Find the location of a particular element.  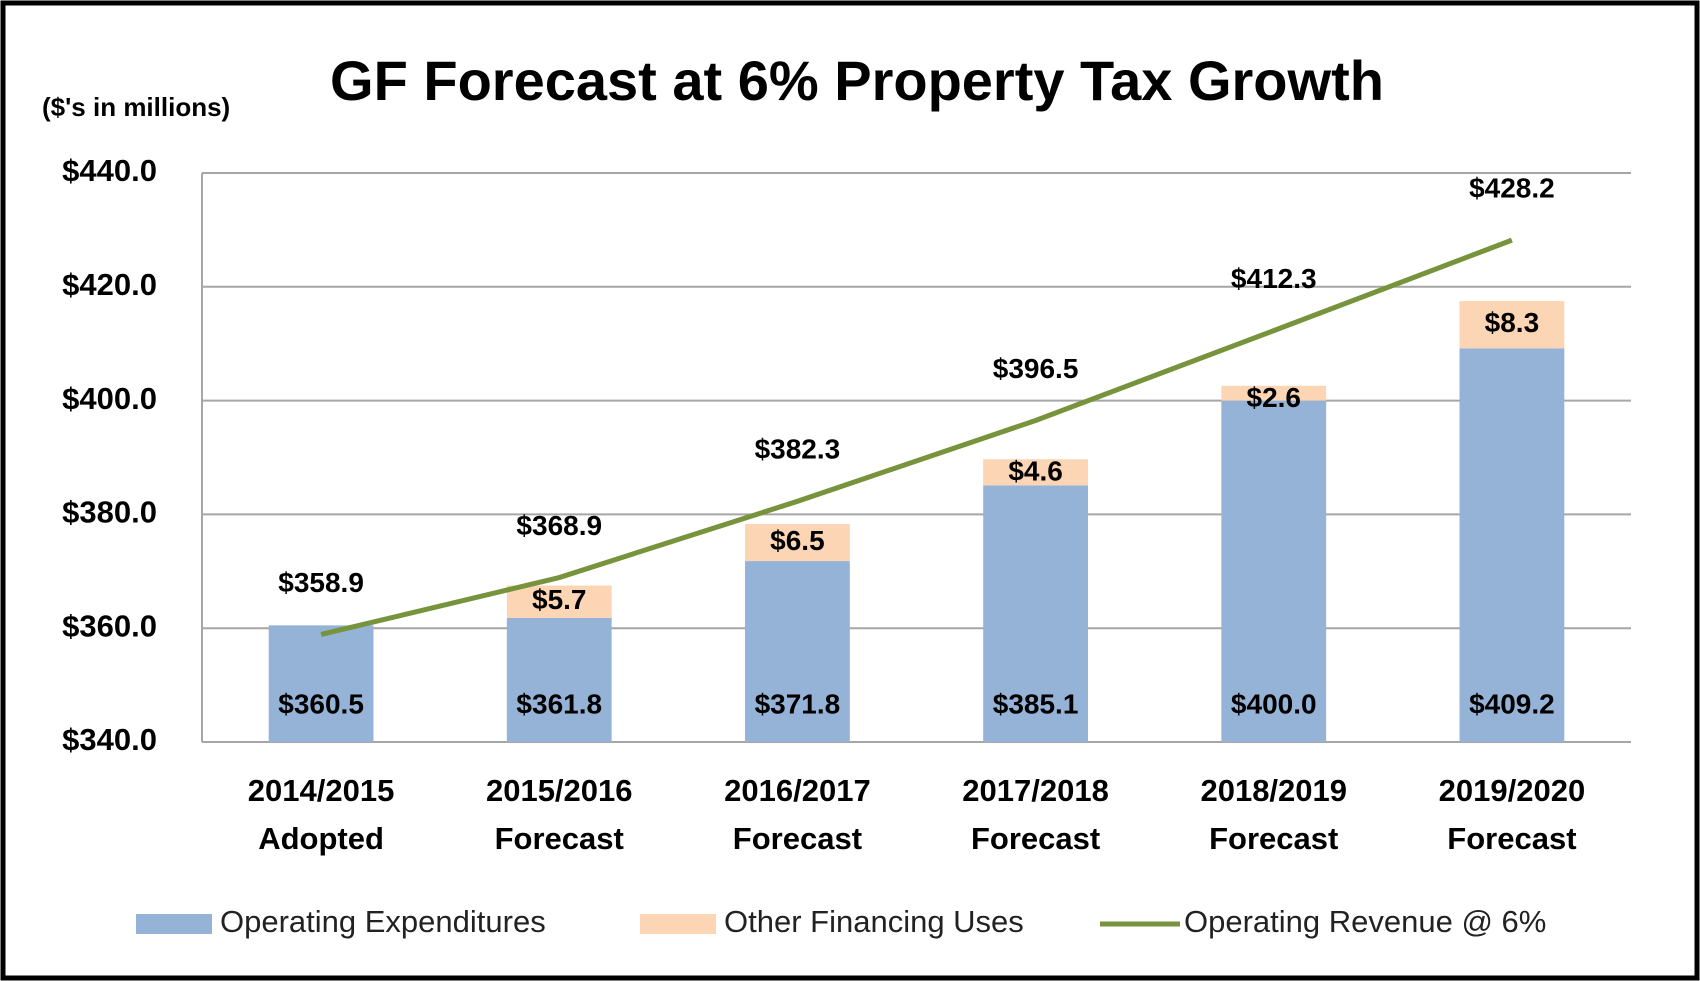

y-tick-label: $420.0 is located at coordinates (109, 284).